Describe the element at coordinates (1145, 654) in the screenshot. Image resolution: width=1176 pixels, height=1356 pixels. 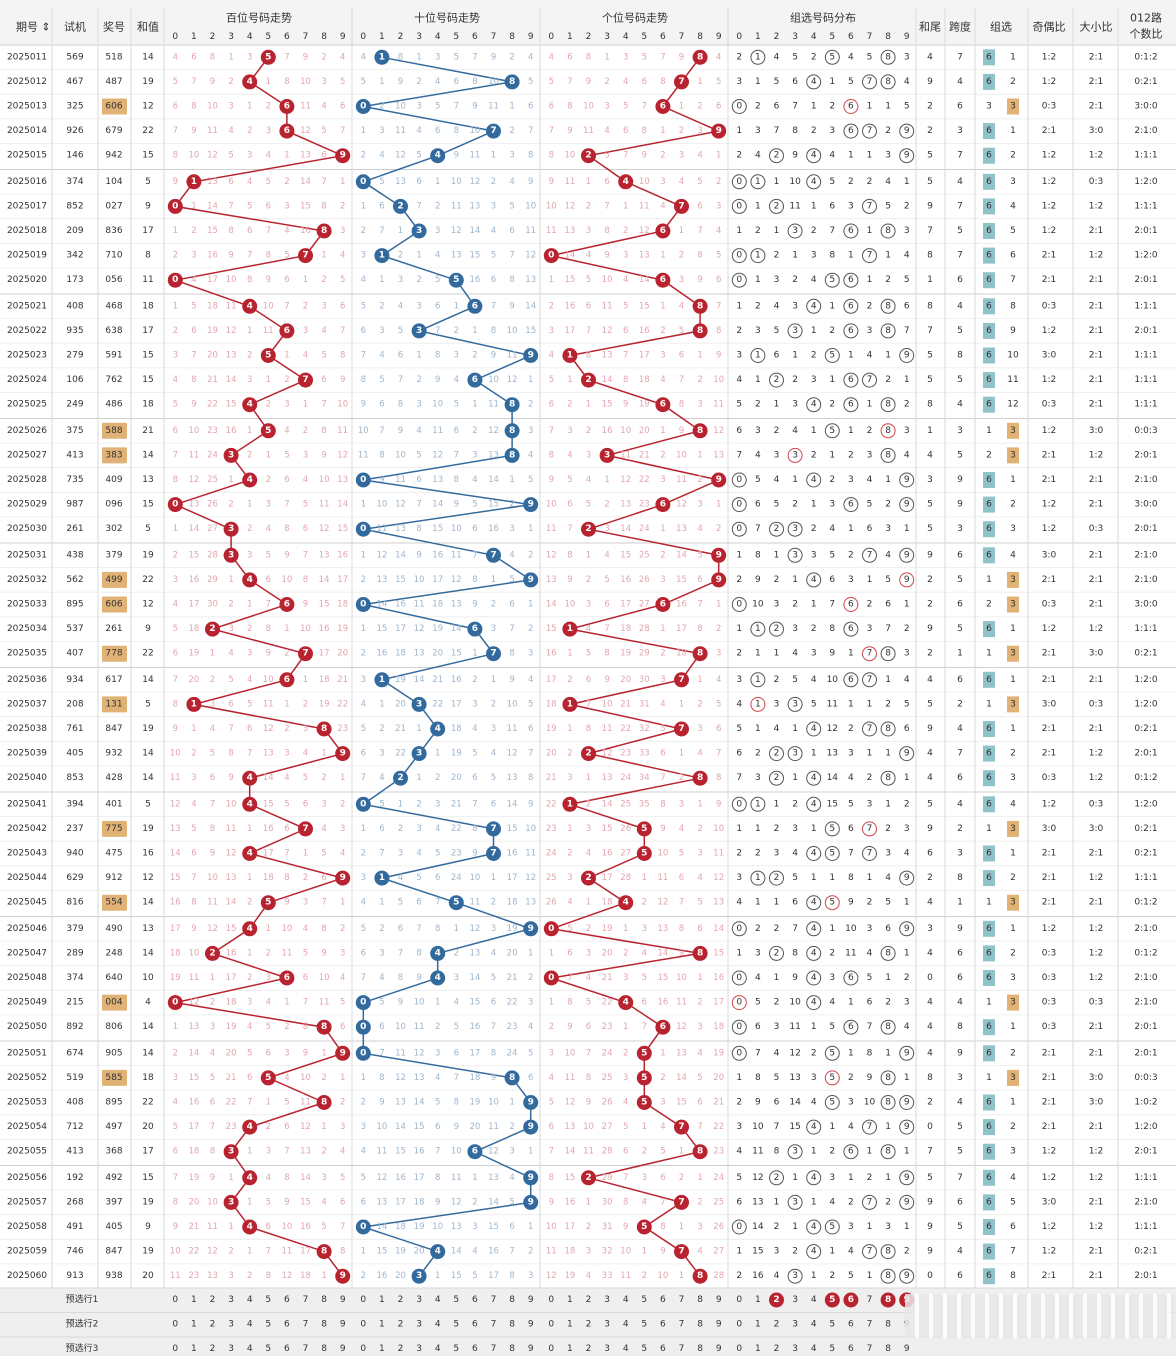
I see `mod3-cell: 0:2:1` at that location.